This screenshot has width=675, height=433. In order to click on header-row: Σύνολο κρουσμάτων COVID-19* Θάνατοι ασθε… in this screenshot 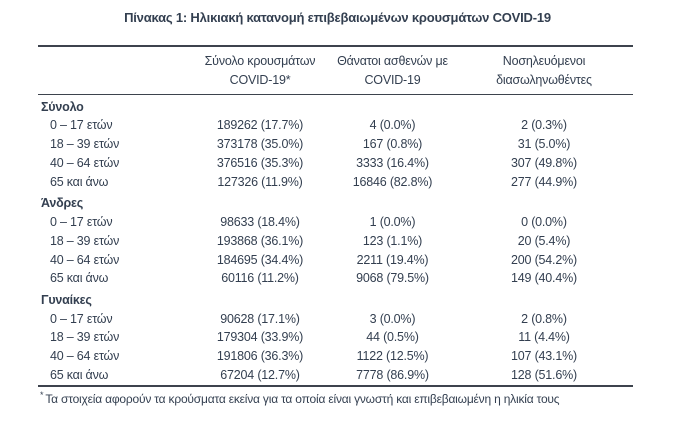, I will do `click(335, 70)`.